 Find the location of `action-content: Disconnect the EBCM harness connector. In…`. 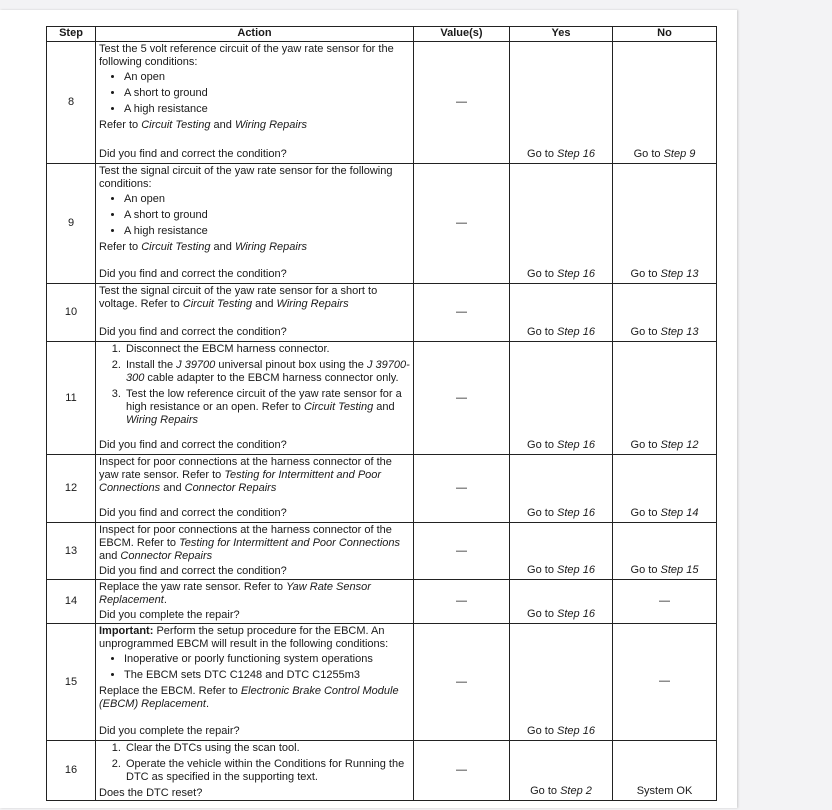

action-content: Disconnect the EBCM harness connector. In… is located at coordinates (254, 397).